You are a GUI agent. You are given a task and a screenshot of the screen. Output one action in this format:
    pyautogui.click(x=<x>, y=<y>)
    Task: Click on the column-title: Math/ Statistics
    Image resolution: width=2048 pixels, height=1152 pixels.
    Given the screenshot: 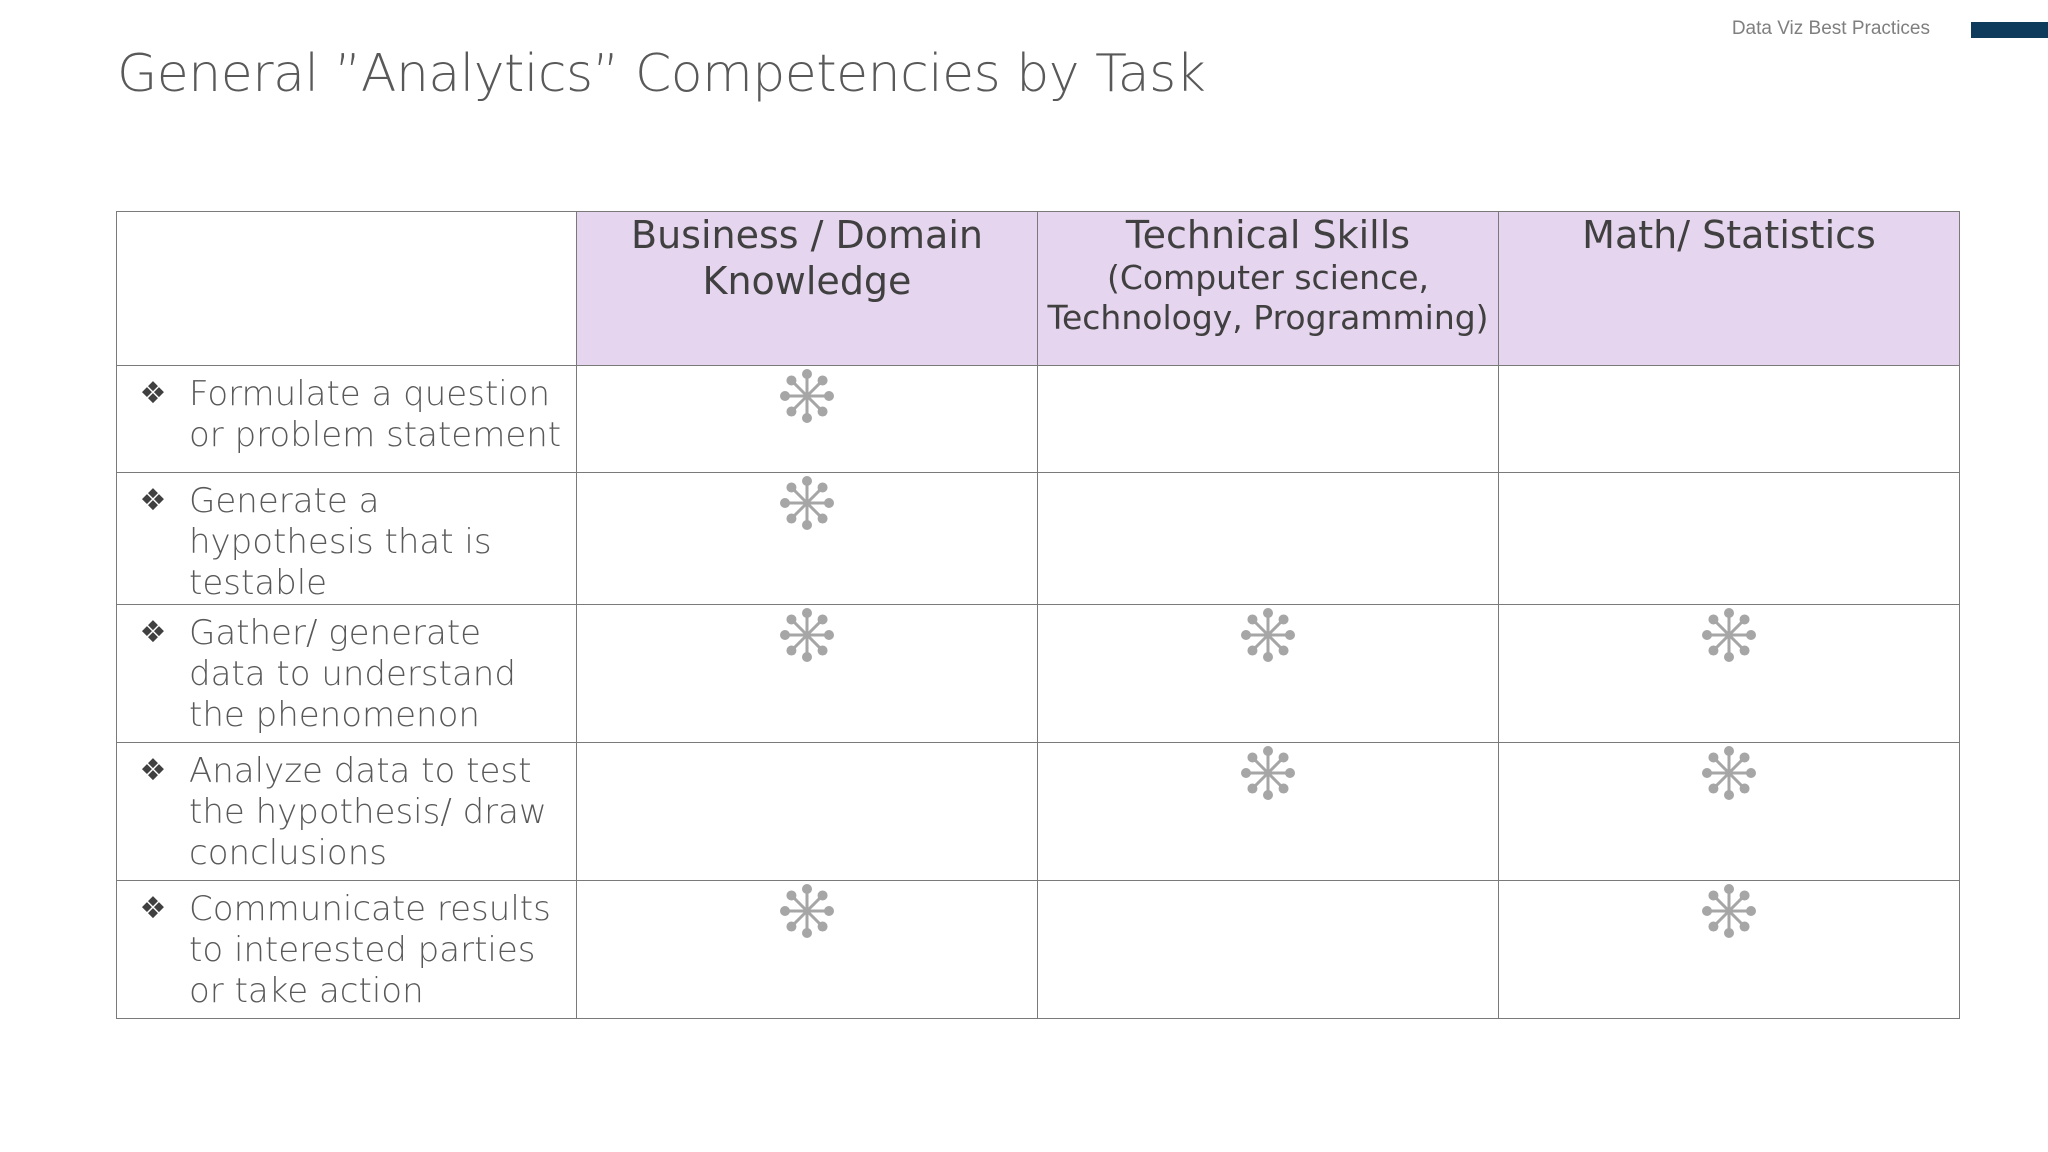 What is the action you would take?
    pyautogui.click(x=1729, y=235)
    